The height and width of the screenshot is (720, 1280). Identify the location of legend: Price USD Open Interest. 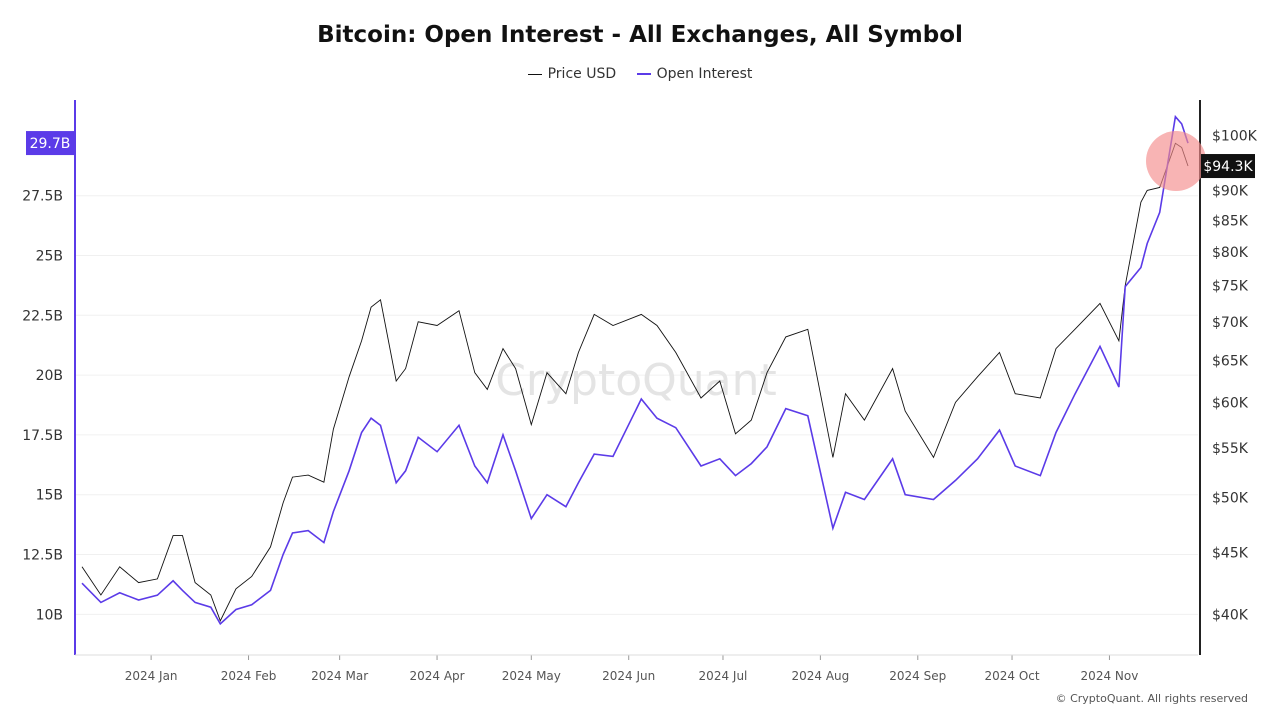
(640, 72).